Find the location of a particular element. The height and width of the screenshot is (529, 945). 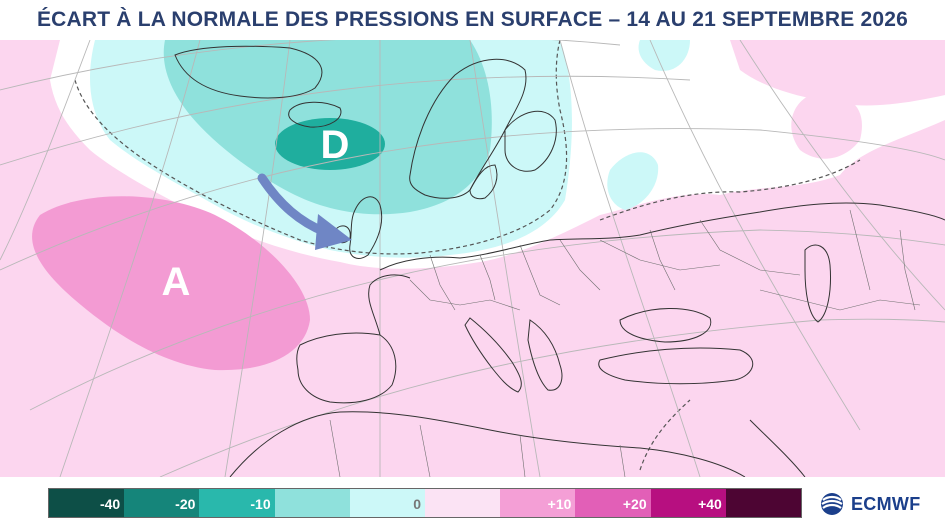

color-scale-legend: -40 -20 -10 0 +10 +20 +40 is located at coordinates (425, 503).